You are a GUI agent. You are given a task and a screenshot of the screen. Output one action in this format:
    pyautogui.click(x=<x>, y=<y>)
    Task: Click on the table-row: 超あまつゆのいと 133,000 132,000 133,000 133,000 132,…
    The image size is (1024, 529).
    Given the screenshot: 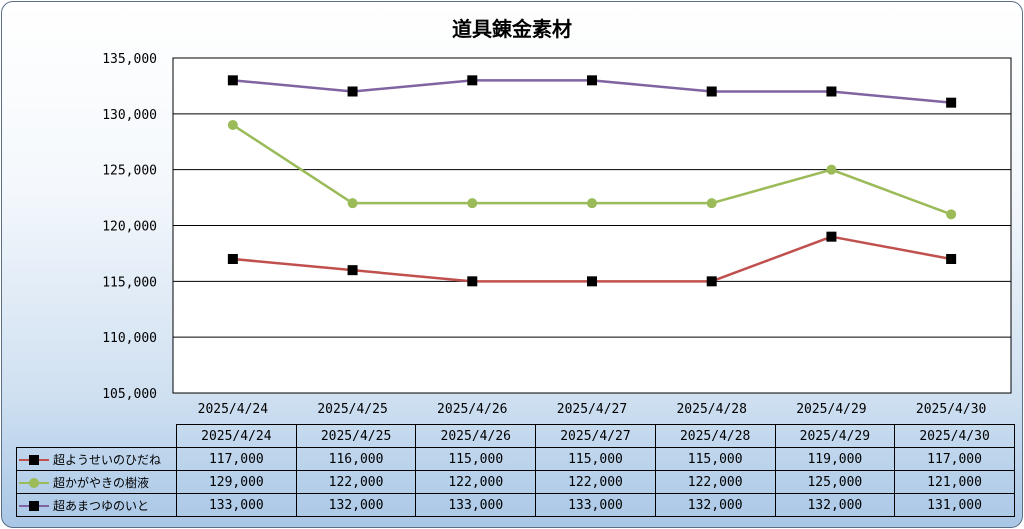 What is the action you would take?
    pyautogui.click(x=515, y=505)
    